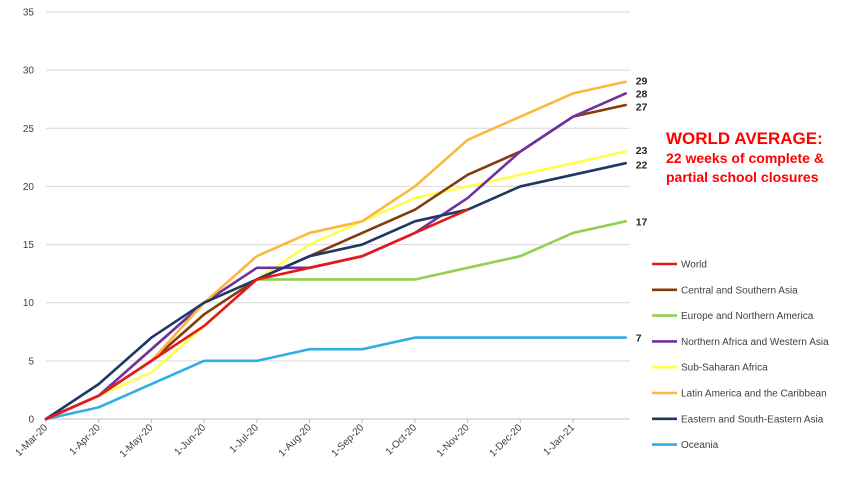 The image size is (850, 483). Describe the element at coordinates (747, 316) in the screenshot. I see `legend-label: Europe and Northern America` at that location.